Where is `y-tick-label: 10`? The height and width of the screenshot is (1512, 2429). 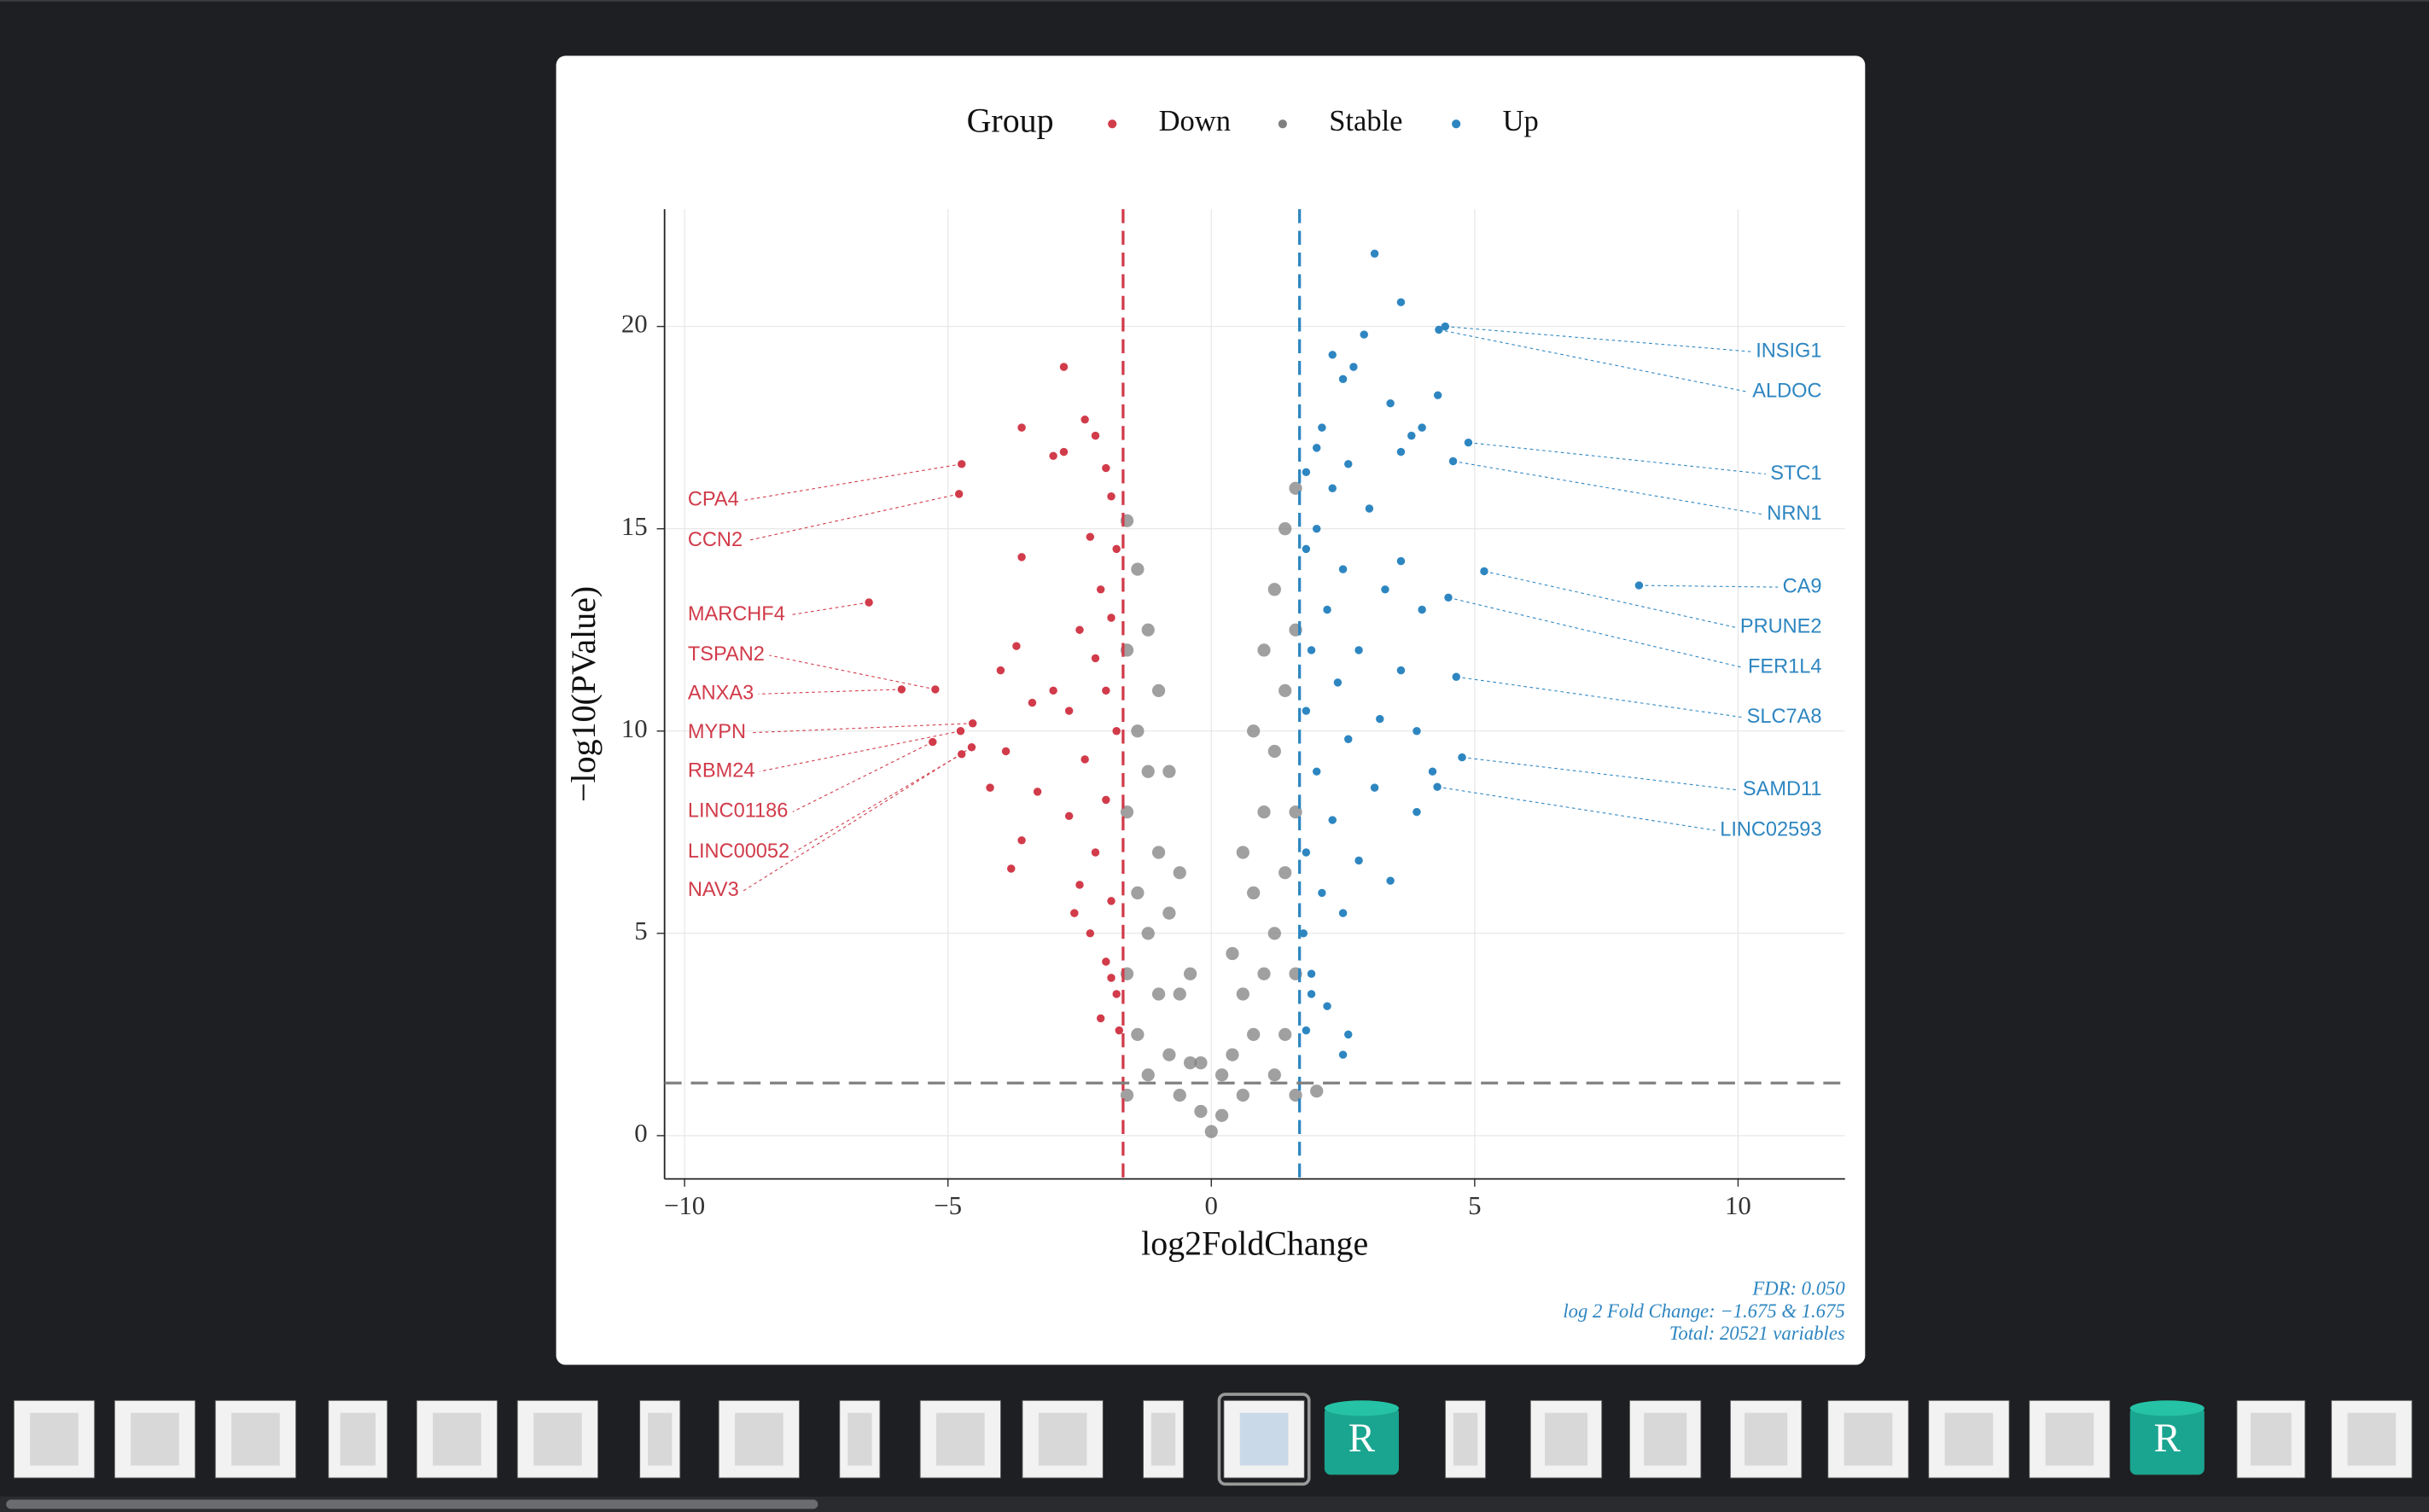
y-tick-label: 10 is located at coordinates (634, 728).